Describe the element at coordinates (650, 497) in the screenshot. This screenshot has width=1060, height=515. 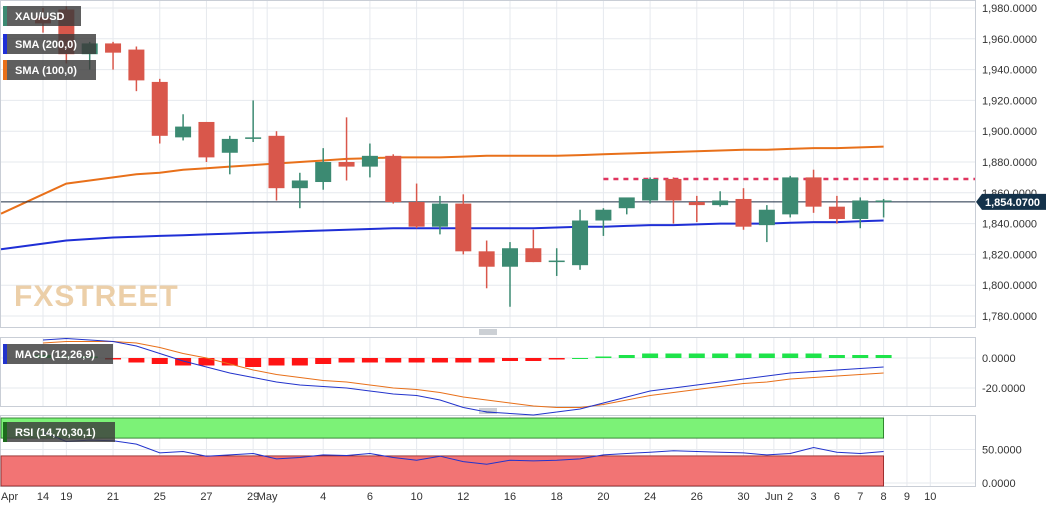
I see `x-tick-label: 24` at that location.